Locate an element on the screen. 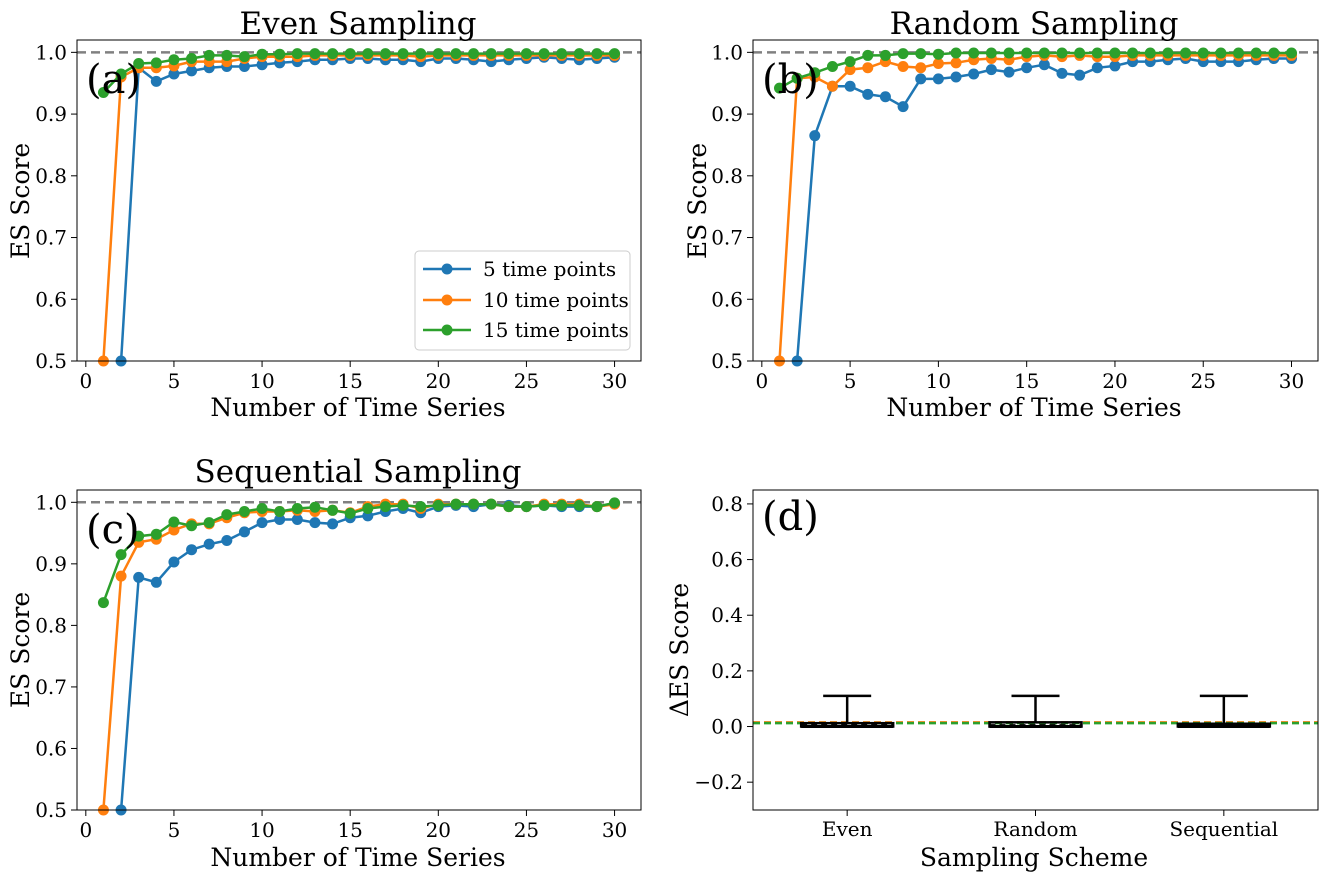 This screenshot has height=880, width=1327. panel-a-ytick-label: 0.7 is located at coordinates (51, 238).